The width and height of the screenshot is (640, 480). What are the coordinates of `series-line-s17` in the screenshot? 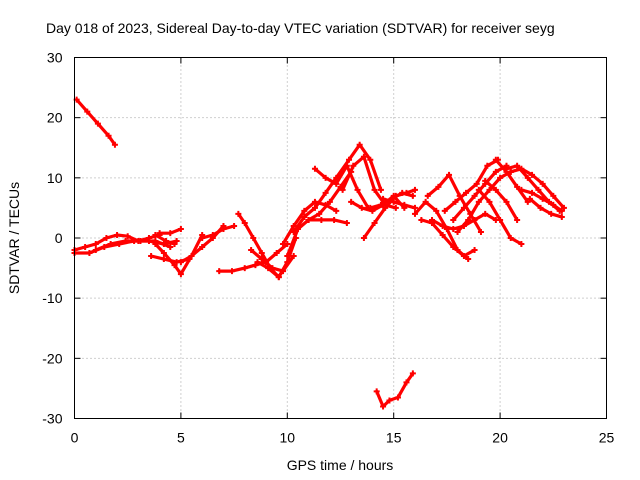 It's located at (337, 188).